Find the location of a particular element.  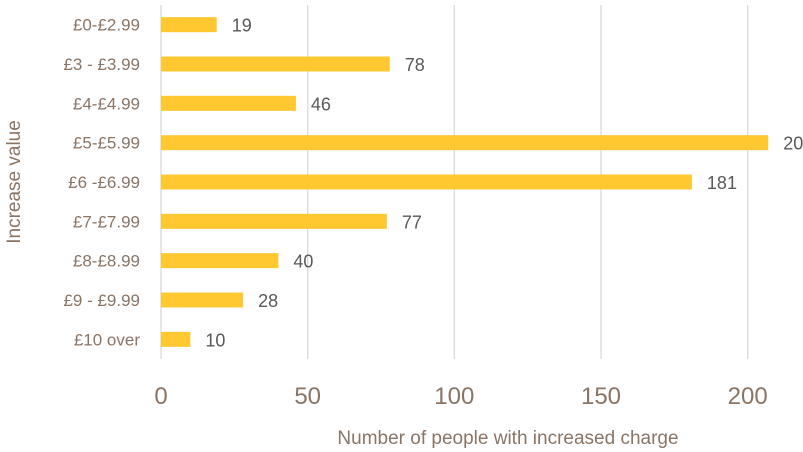

x-tick-label: 50 is located at coordinates (307, 396).